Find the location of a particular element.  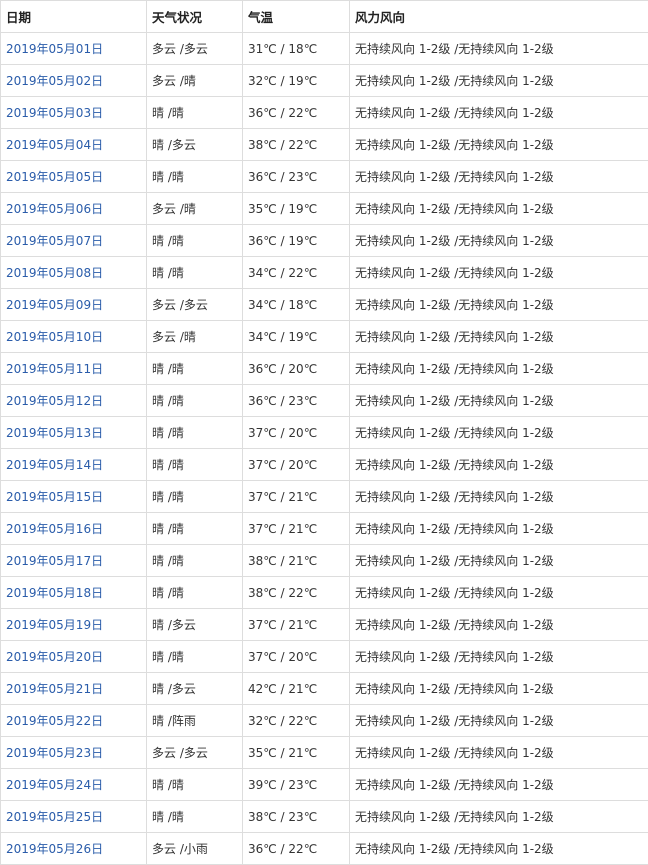

date-cell: 2019年05月03日 is located at coordinates (73, 112).